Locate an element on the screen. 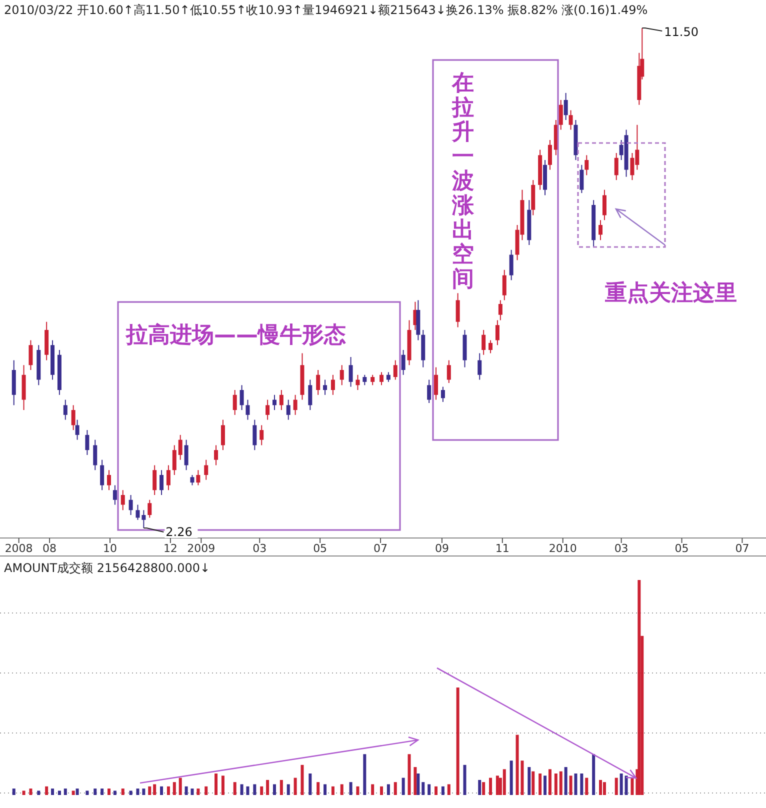  annotation: 重点关注这里 is located at coordinates (670, 293).